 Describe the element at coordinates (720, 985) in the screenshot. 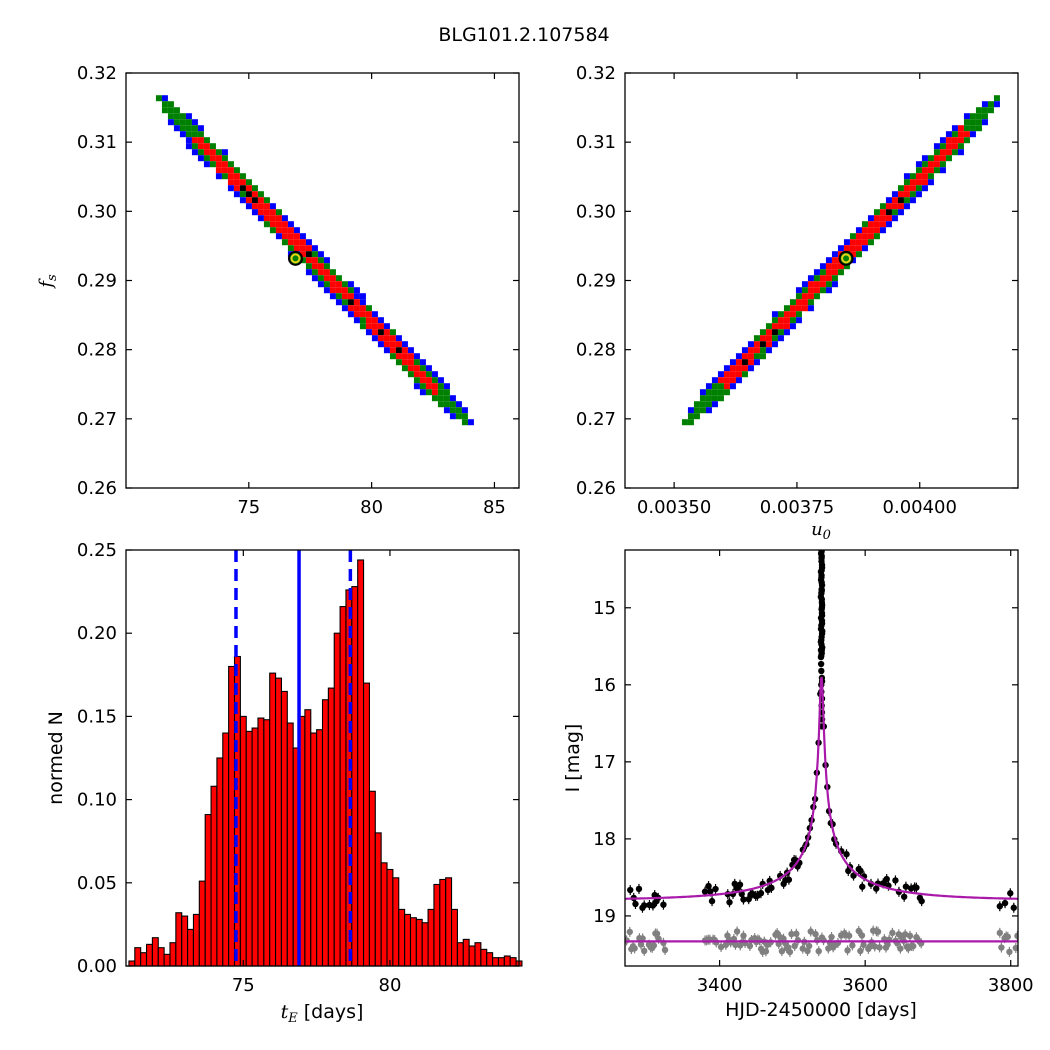

I see `x-tick-label: 3400` at that location.